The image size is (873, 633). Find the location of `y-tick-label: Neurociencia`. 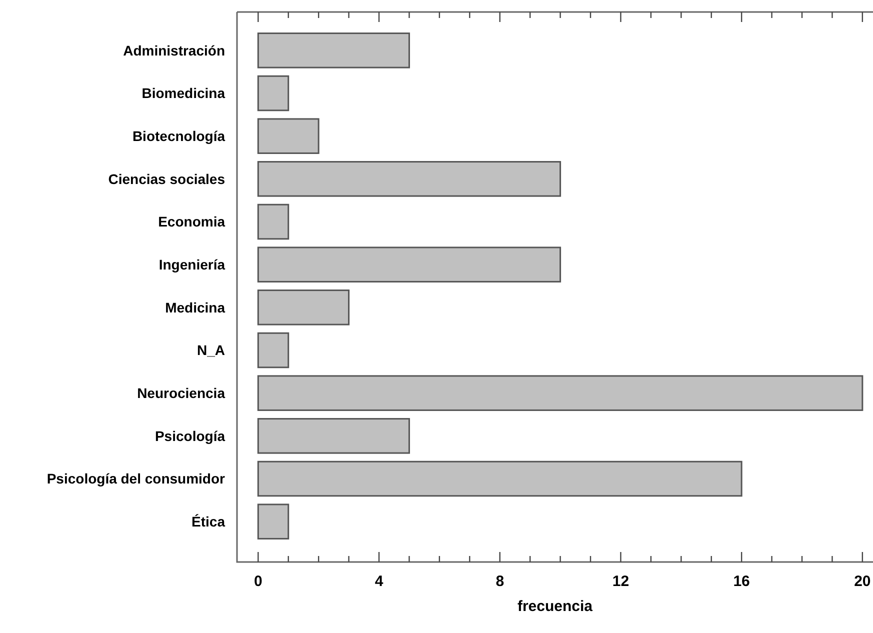

y-tick-label: Neurociencia is located at coordinates (181, 392).